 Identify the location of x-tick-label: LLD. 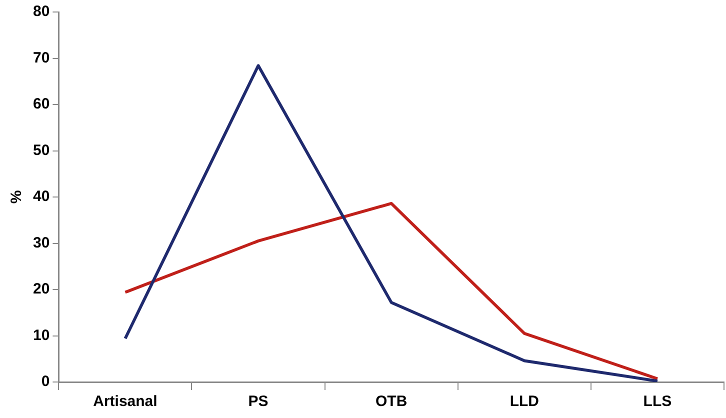
(525, 401).